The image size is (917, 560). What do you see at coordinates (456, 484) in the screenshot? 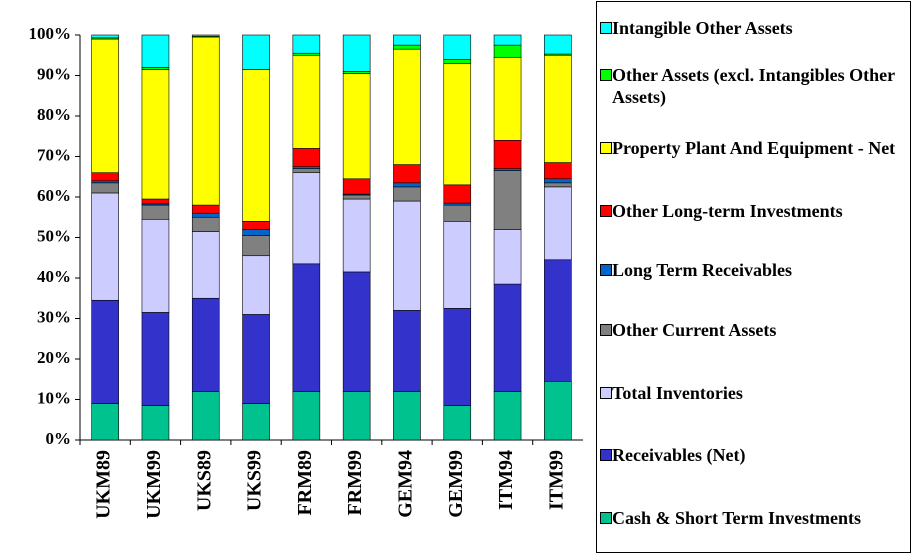
I see `x-tick-label: GEM99` at bounding box center [456, 484].